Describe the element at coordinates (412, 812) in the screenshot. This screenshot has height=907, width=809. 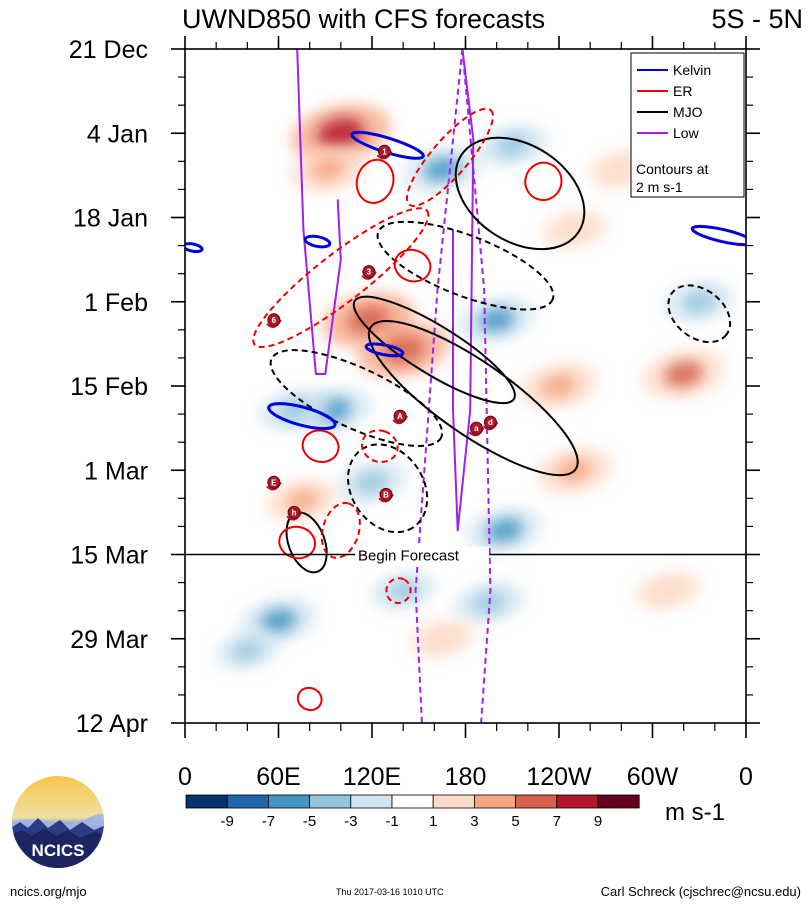
I see `colorbar: -9 -7 -5 -3 -1 1 3 5 7 9` at that location.